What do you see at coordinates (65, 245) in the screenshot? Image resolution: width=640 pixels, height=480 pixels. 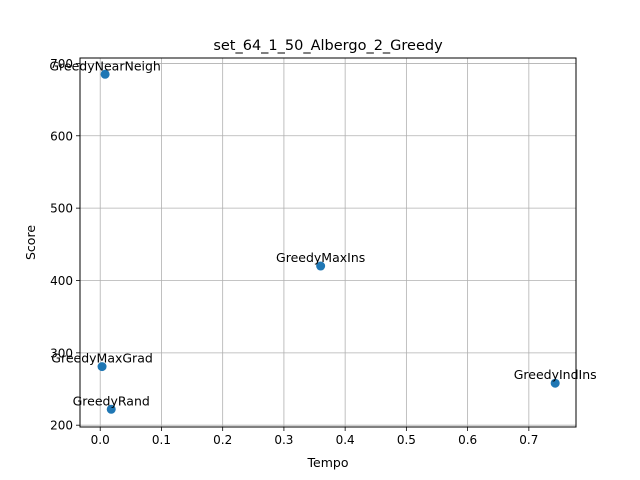 I see `y-axis-ticks: 200 300 400 500 600 700` at bounding box center [65, 245].